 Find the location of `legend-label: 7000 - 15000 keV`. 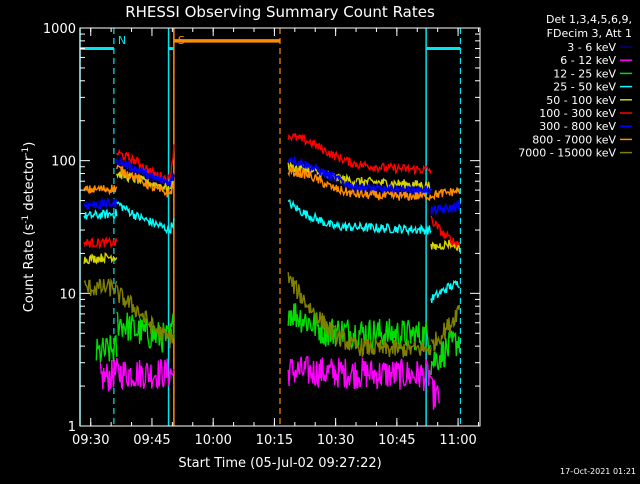

legend-label: 7000 - 15000 keV is located at coordinates (567, 153).